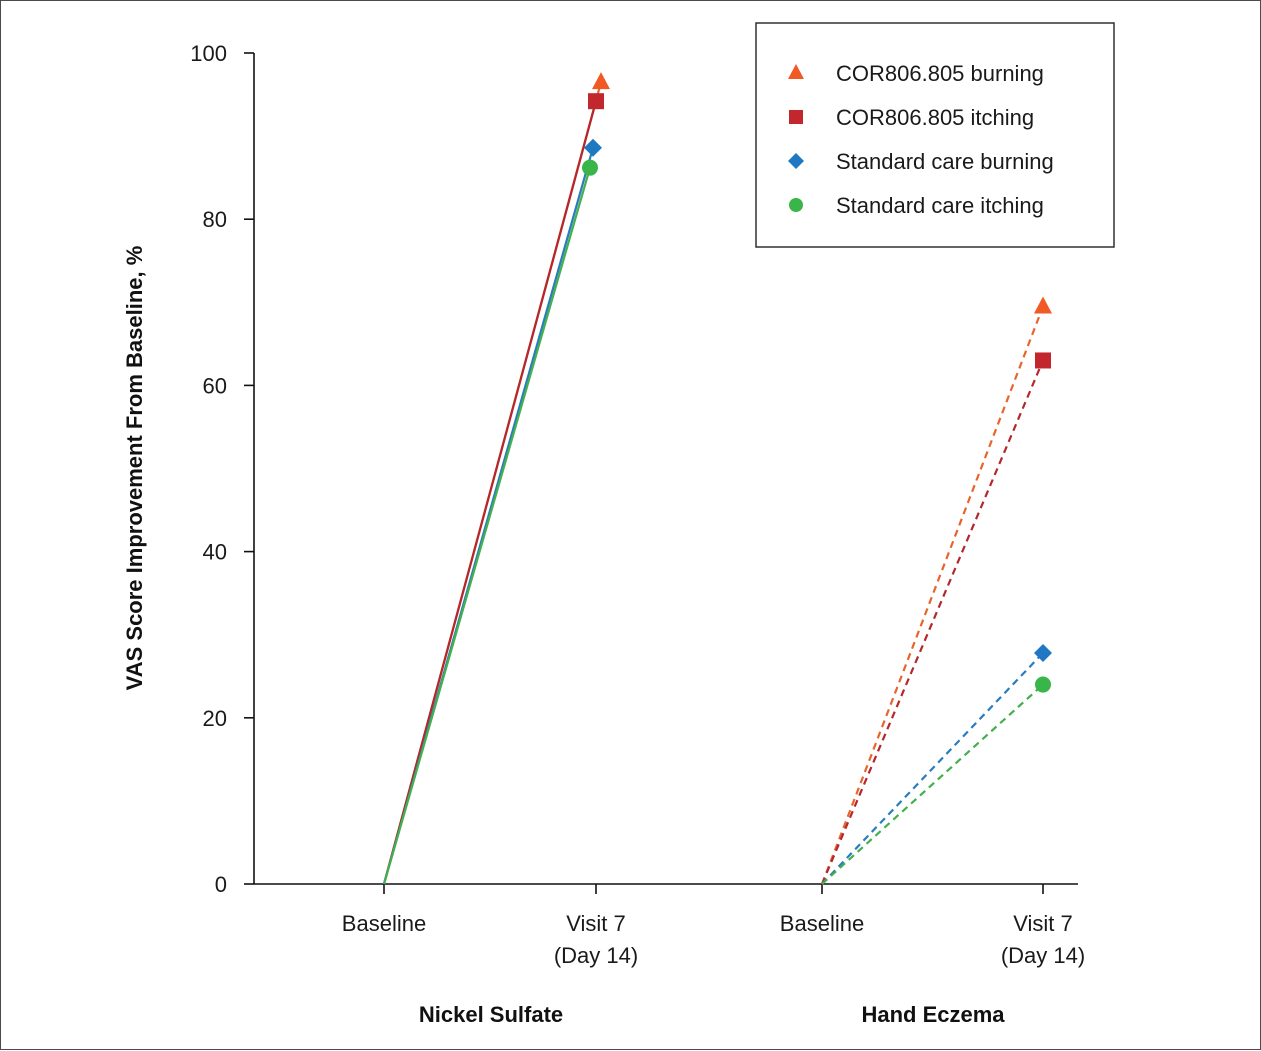 The width and height of the screenshot is (1261, 1051). Describe the element at coordinates (215, 718) in the screenshot. I see `y-tick-label: 20` at that location.